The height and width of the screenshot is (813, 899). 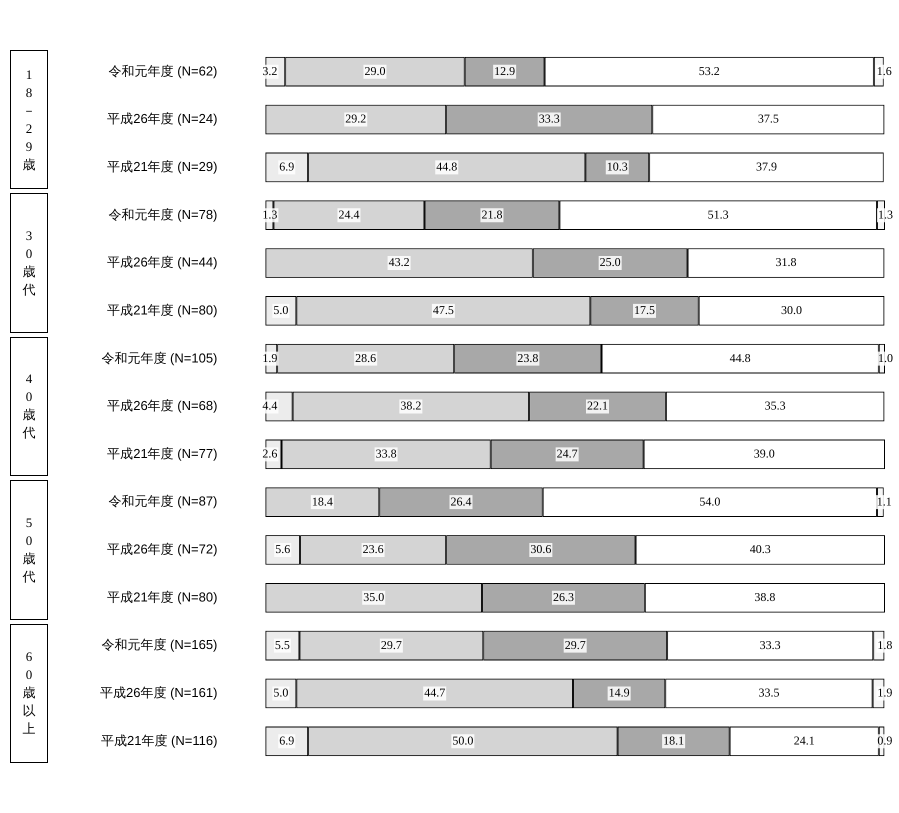 I want to click on y-tick-label: 平成26年度 (N=24), so click(x=162, y=118).